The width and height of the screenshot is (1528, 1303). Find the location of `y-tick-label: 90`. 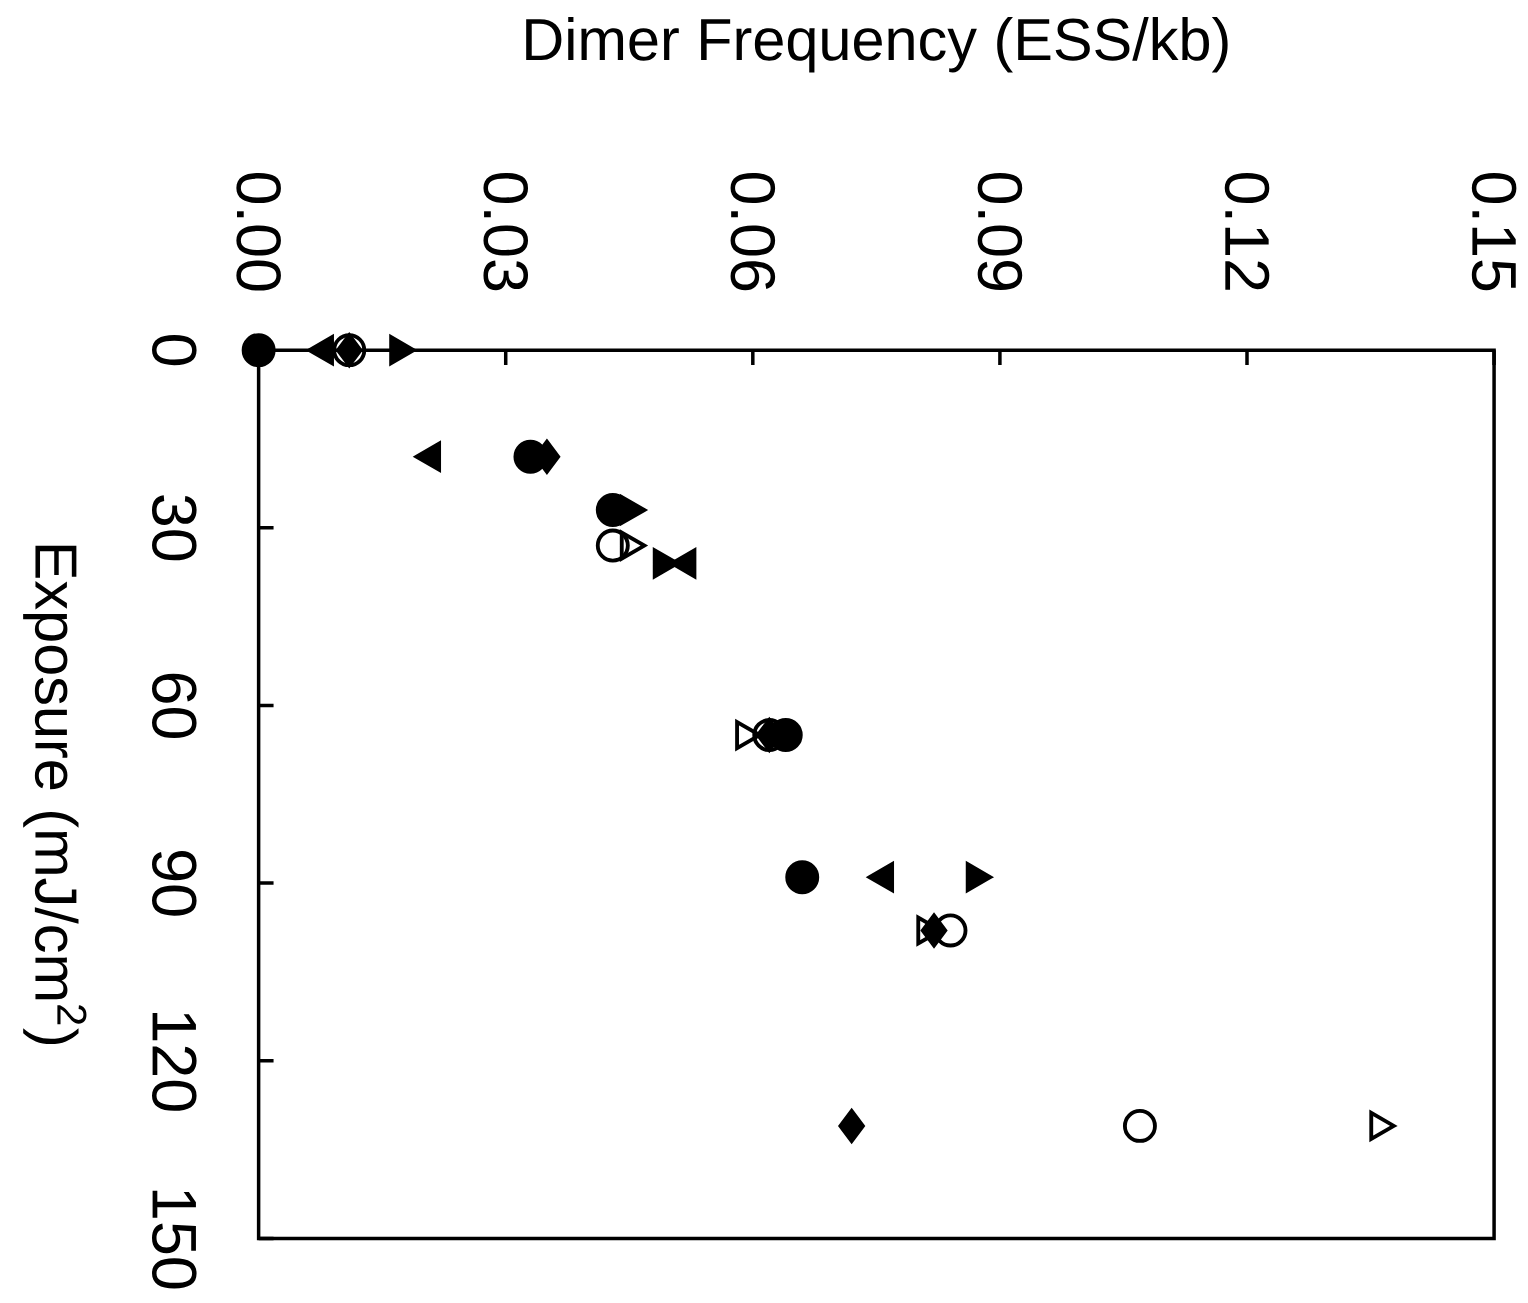

y-tick-label: 90 is located at coordinates (174, 883).